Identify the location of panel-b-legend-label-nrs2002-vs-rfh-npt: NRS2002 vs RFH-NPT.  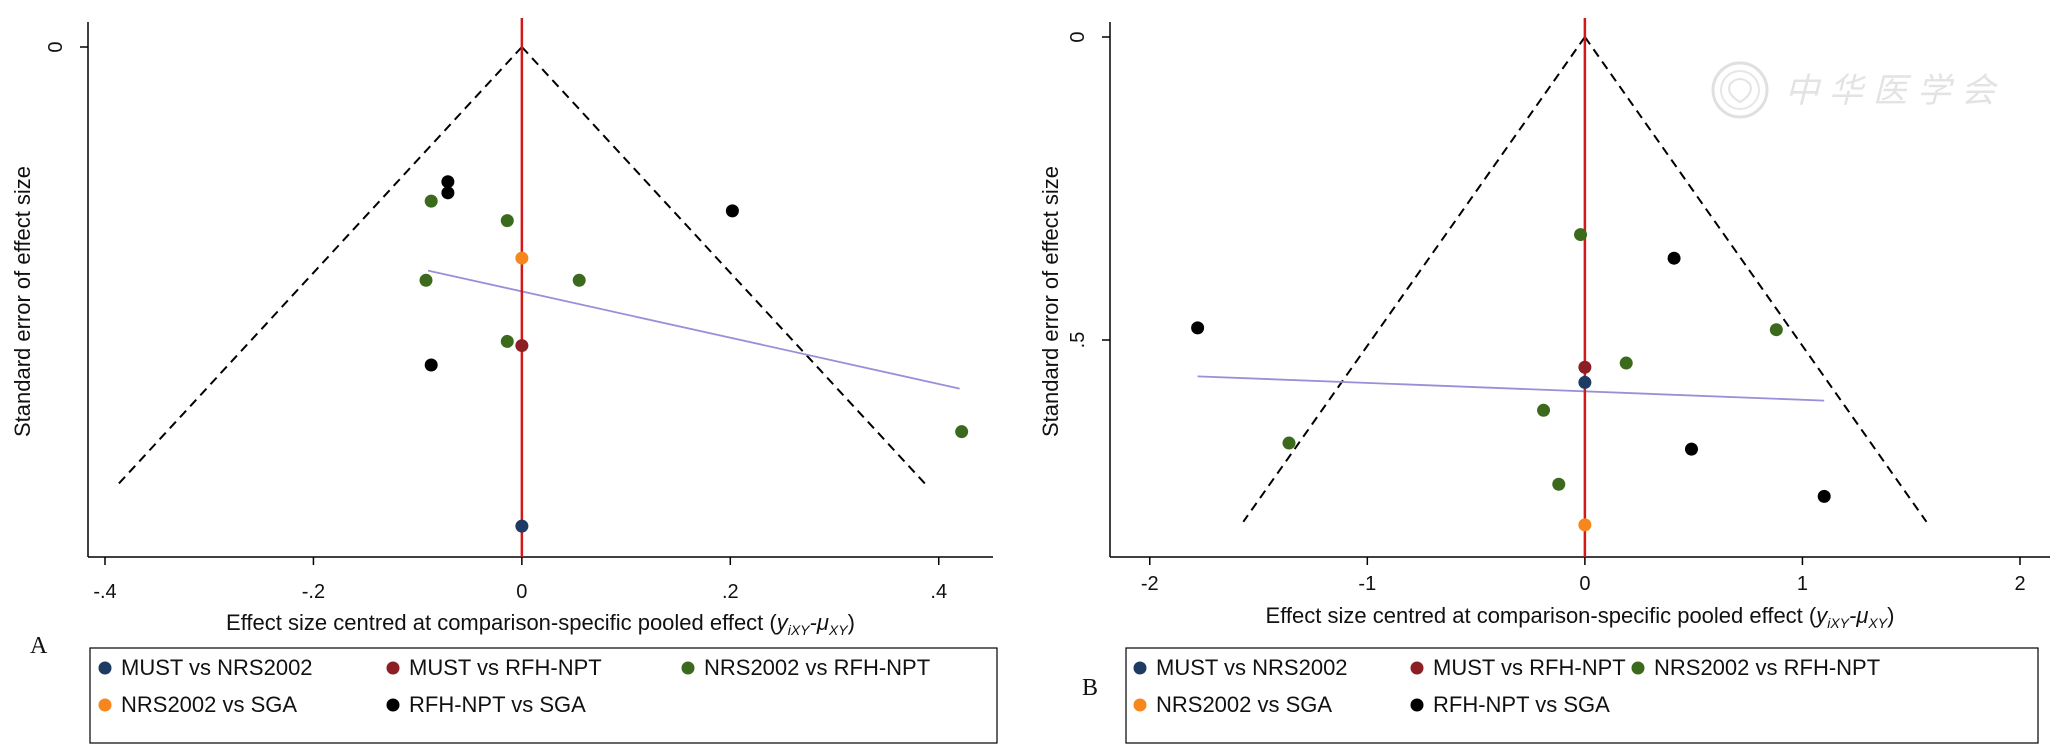
(1767, 667).